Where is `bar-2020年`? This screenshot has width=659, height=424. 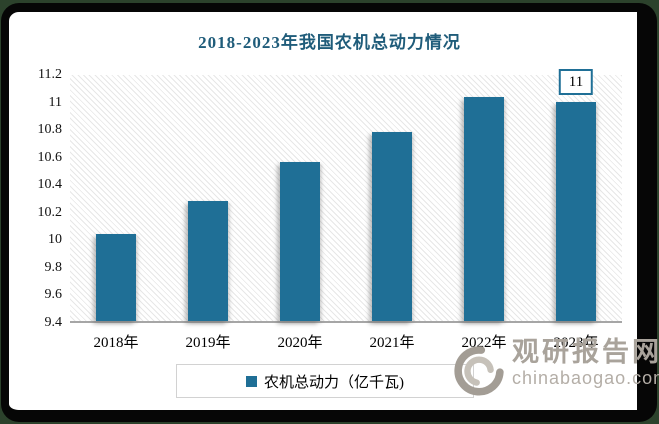
bar-2020年 is located at coordinates (300, 241).